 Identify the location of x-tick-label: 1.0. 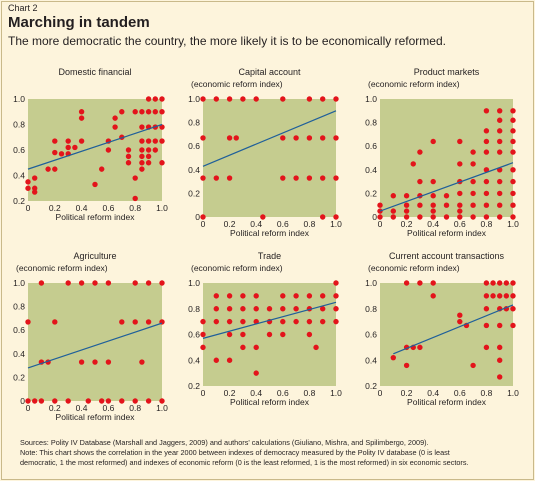
(336, 393).